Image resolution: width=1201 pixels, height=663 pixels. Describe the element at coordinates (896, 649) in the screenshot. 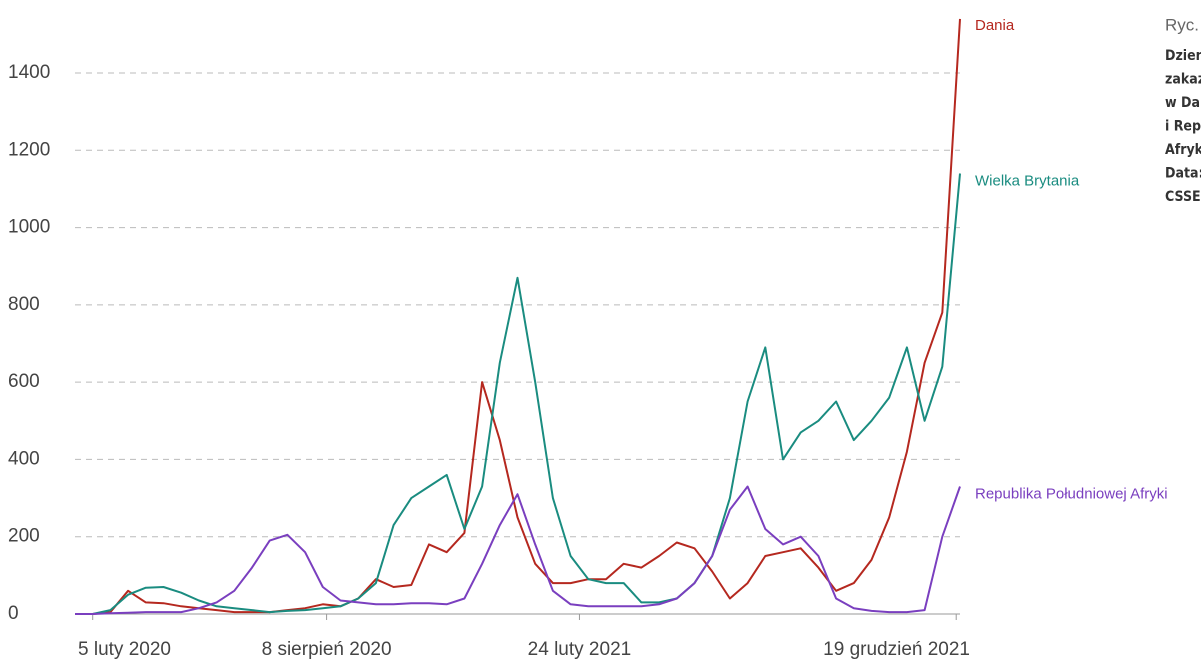

I see `x-tick-label: 19 grudzień 2021` at that location.